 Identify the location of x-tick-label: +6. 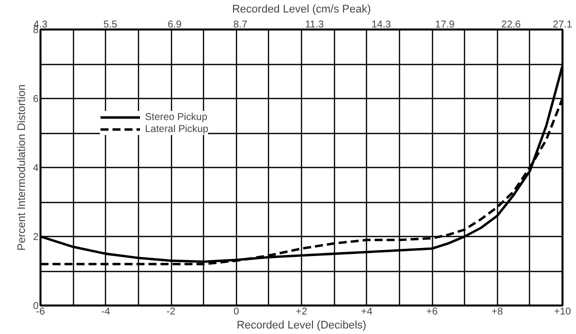
(432, 312).